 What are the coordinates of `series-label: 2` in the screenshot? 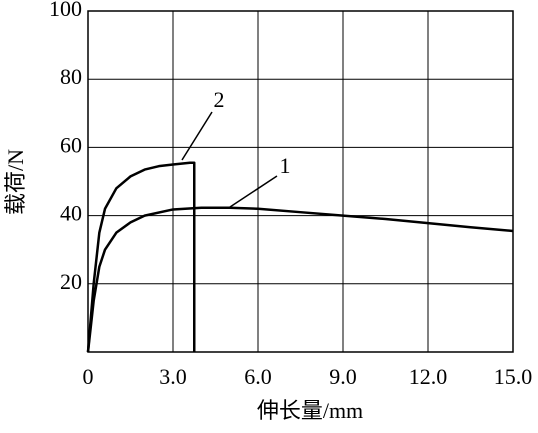 It's located at (219, 99).